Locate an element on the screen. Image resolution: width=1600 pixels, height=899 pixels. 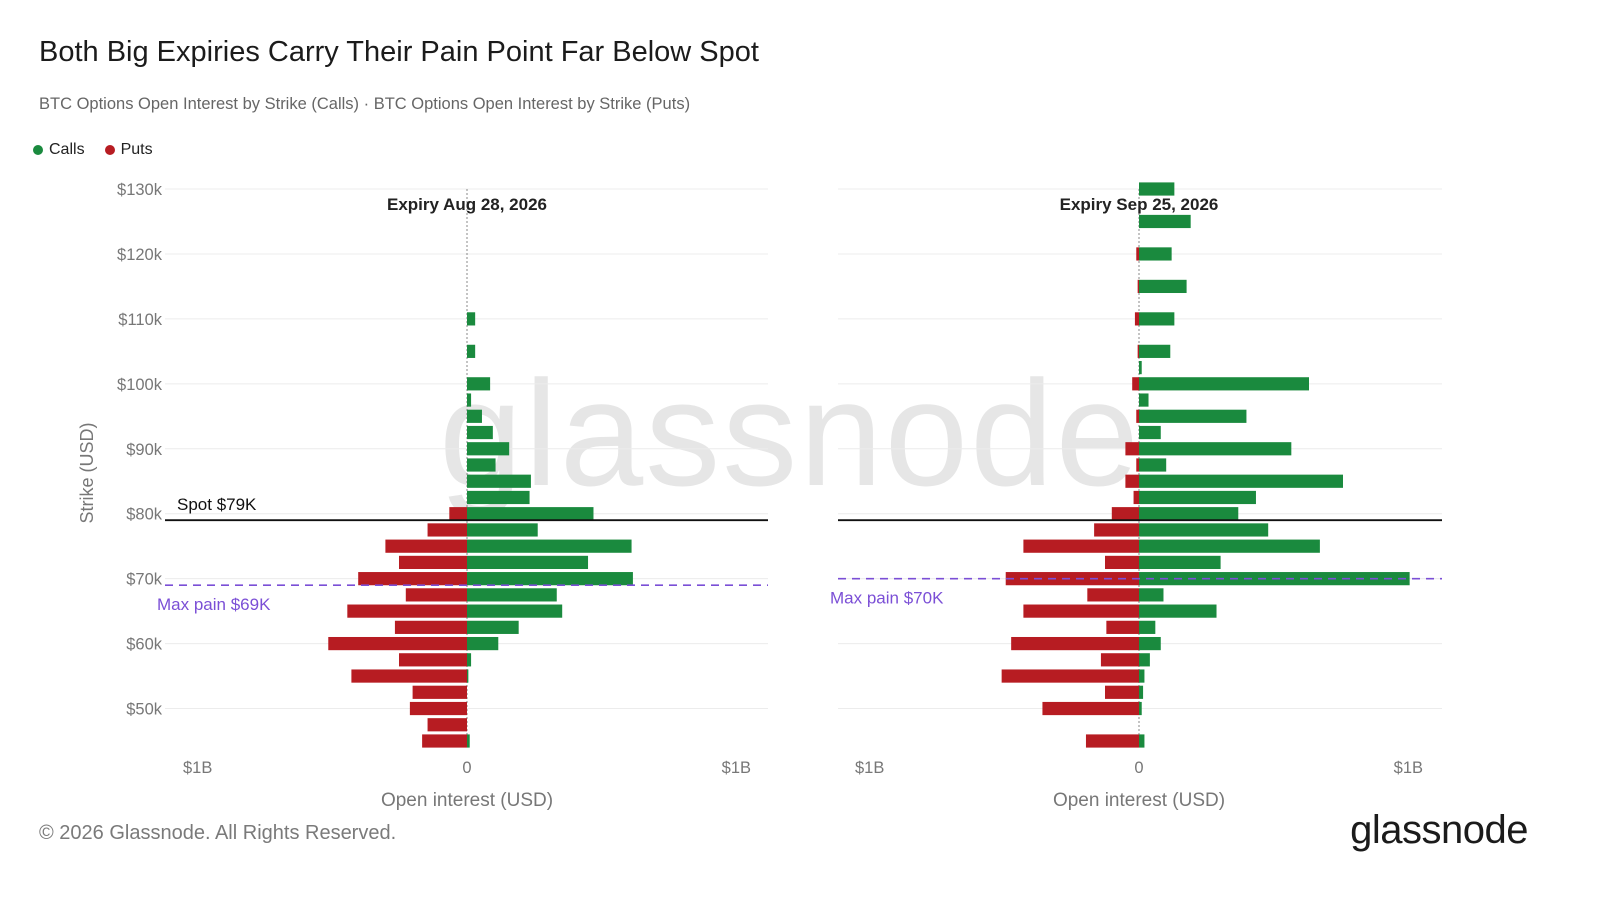
max-pain-label: Max pain $69K is located at coordinates (214, 604).